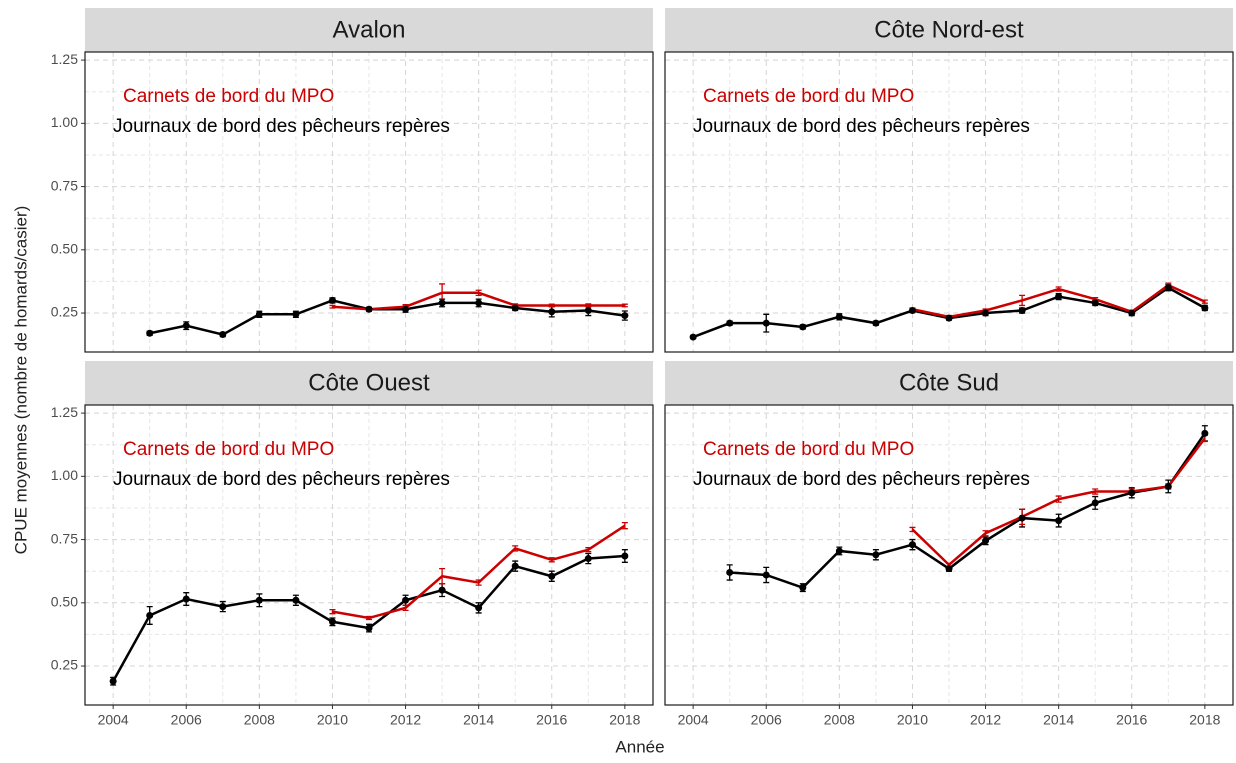 This screenshot has height=763, width=1236. Describe the element at coordinates (20, 380) in the screenshot. I see `y-axis-title: CPUE moyennes (nombre de homards/casier)` at that location.